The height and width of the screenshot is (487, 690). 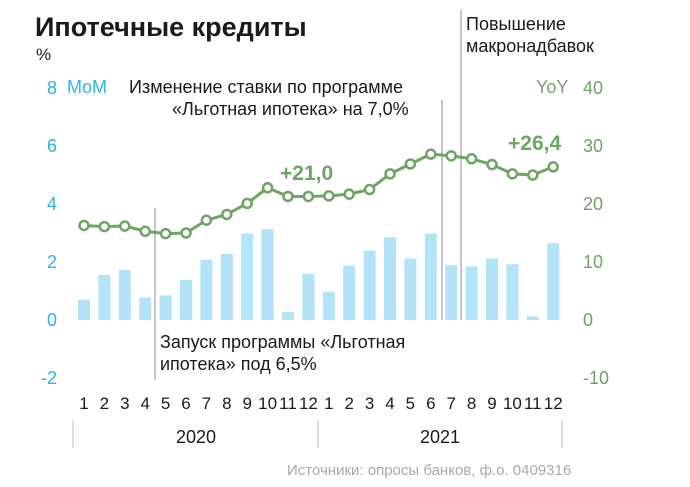 I want to click on right-tick-label: 40, so click(x=593, y=88).